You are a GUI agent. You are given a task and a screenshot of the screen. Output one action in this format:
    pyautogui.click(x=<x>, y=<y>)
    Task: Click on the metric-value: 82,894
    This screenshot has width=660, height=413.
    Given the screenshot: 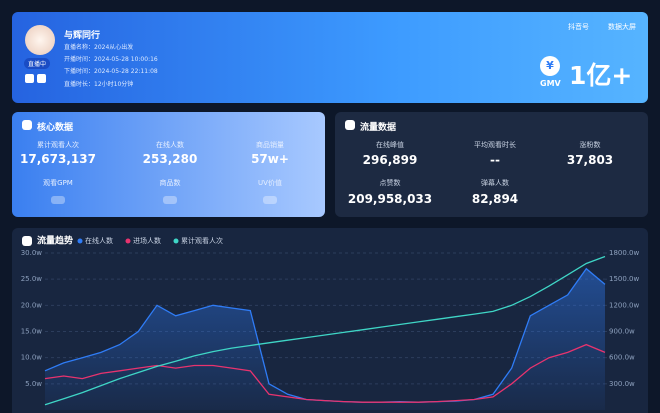 What is the action you would take?
    pyautogui.click(x=495, y=199)
    